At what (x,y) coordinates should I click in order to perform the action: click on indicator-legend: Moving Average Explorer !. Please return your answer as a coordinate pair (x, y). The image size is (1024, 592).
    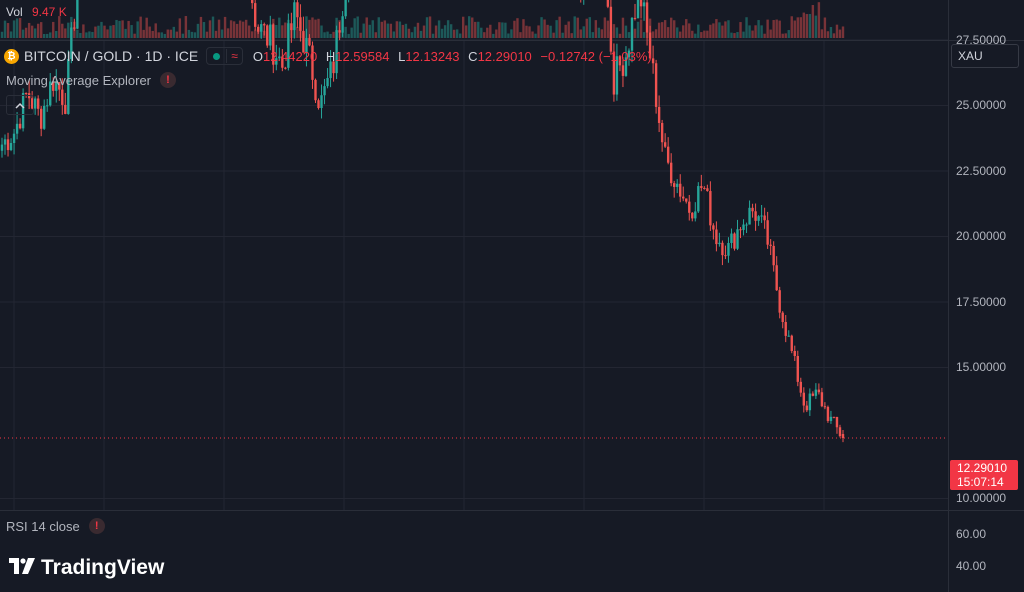
    Looking at the image, I should click on (91, 80).